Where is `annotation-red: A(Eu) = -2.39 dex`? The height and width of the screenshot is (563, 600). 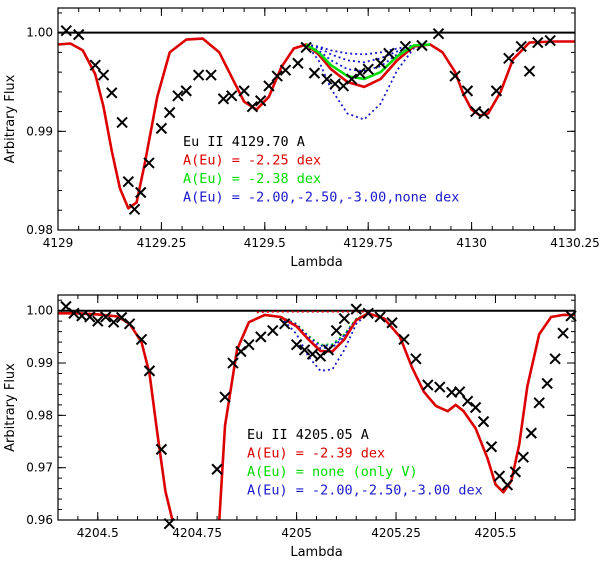 annotation-red: A(Eu) = -2.39 dex is located at coordinates (316, 454).